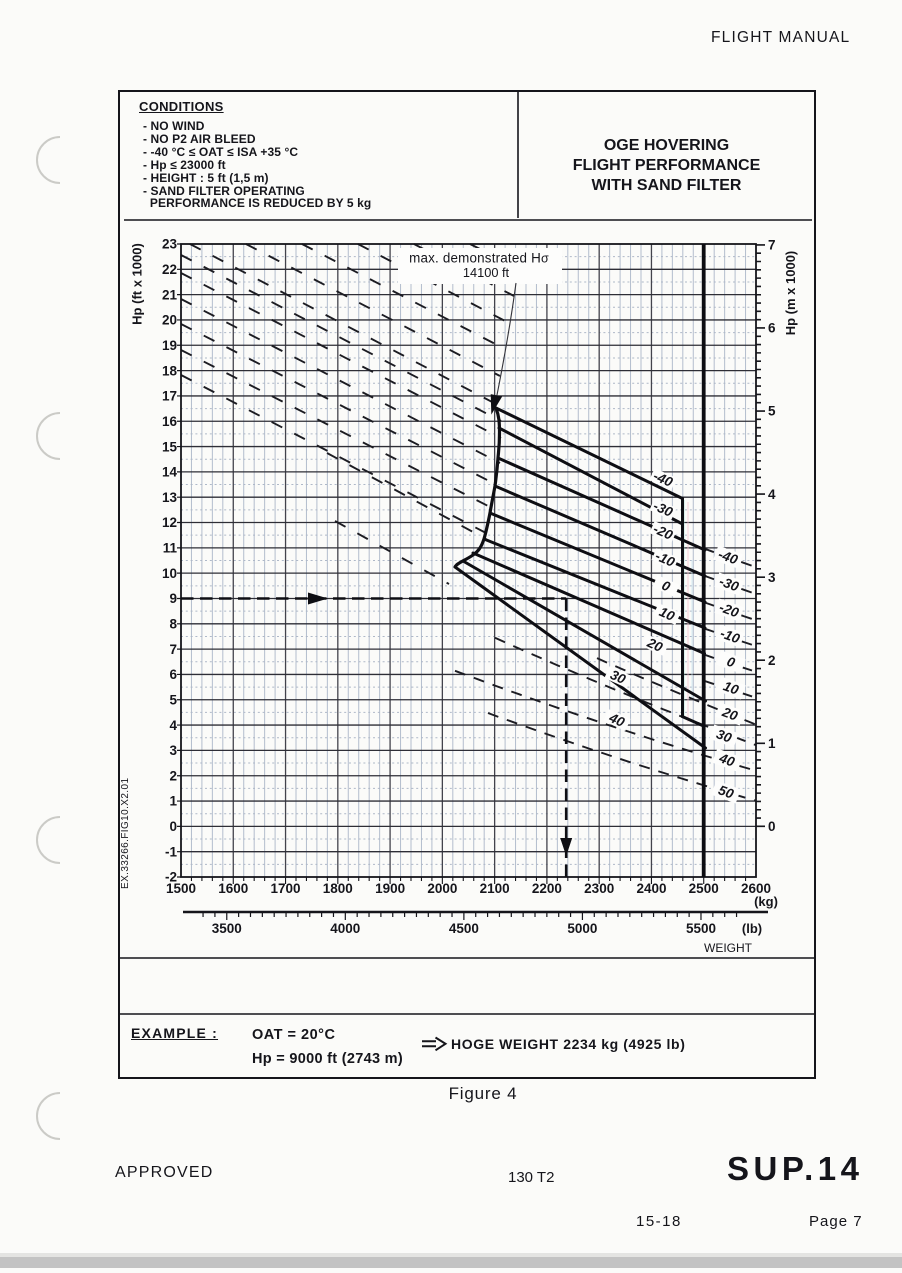 This screenshot has width=902, height=1273. Describe the element at coordinates (169, 396) in the screenshot. I see `svg-text: 17` at that location.